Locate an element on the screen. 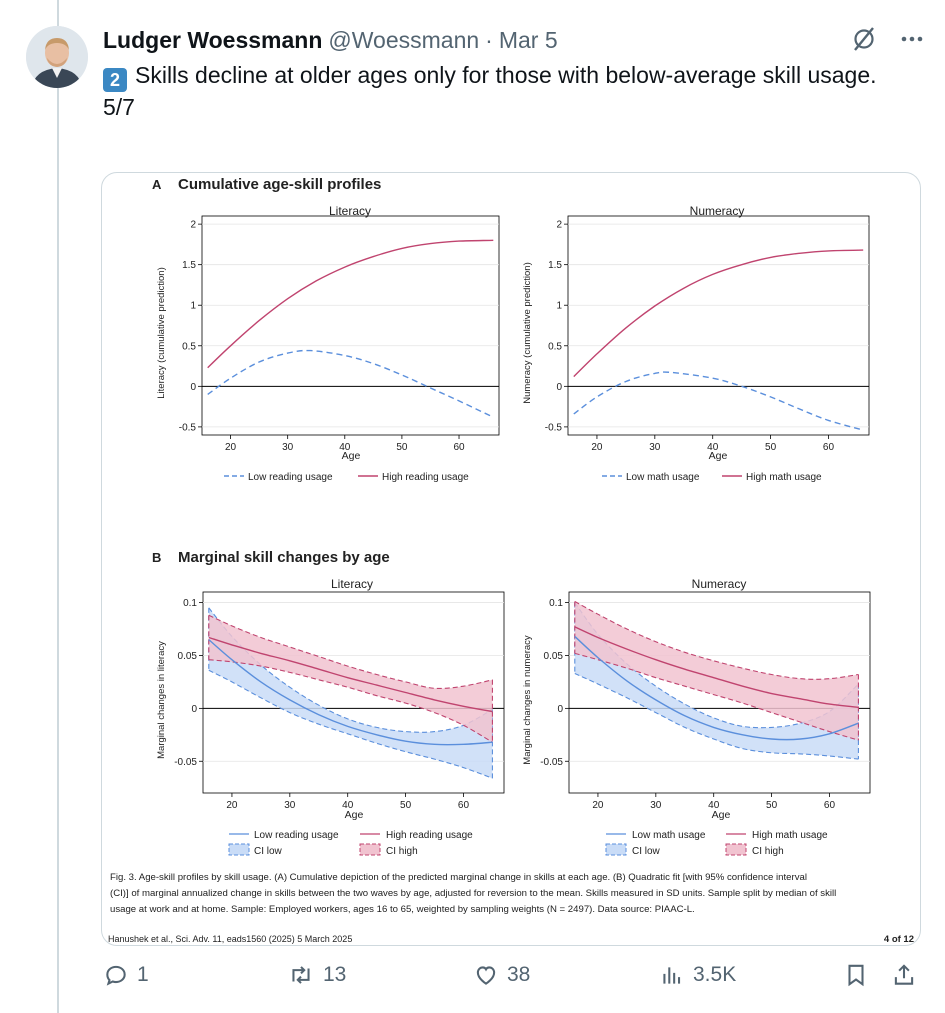 This screenshot has width=945, height=1013. legend-label-ci-low-b: CI low is located at coordinates (646, 851).